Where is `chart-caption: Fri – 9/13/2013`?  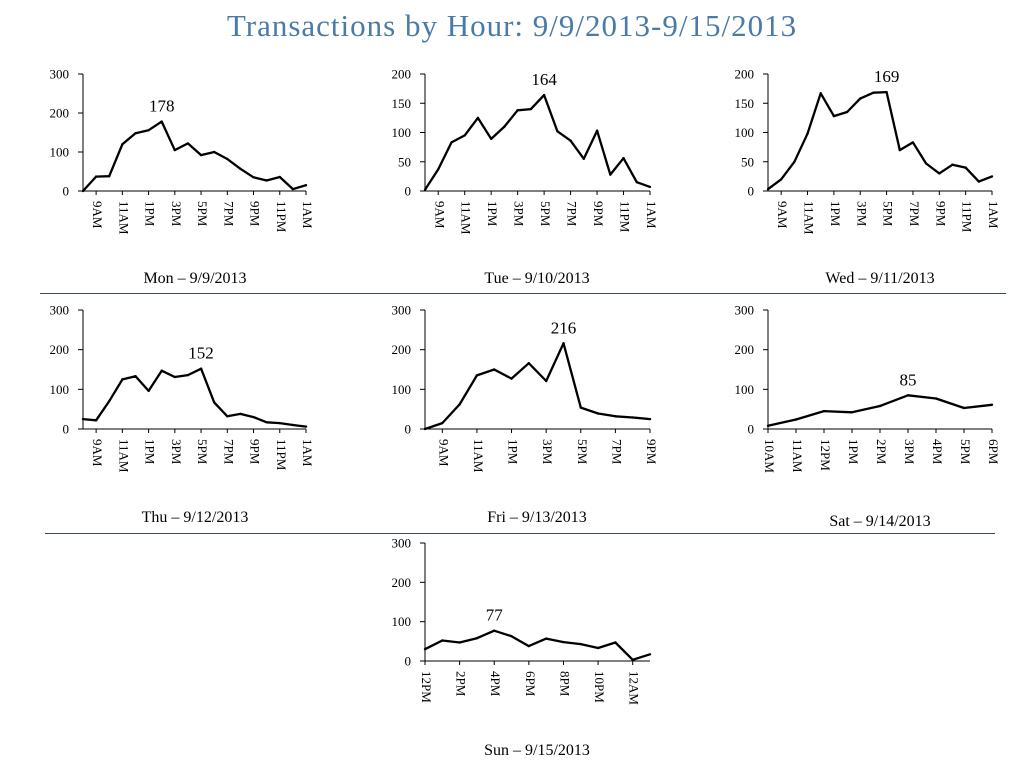
chart-caption: Fri – 9/13/2013 is located at coordinates (537, 517).